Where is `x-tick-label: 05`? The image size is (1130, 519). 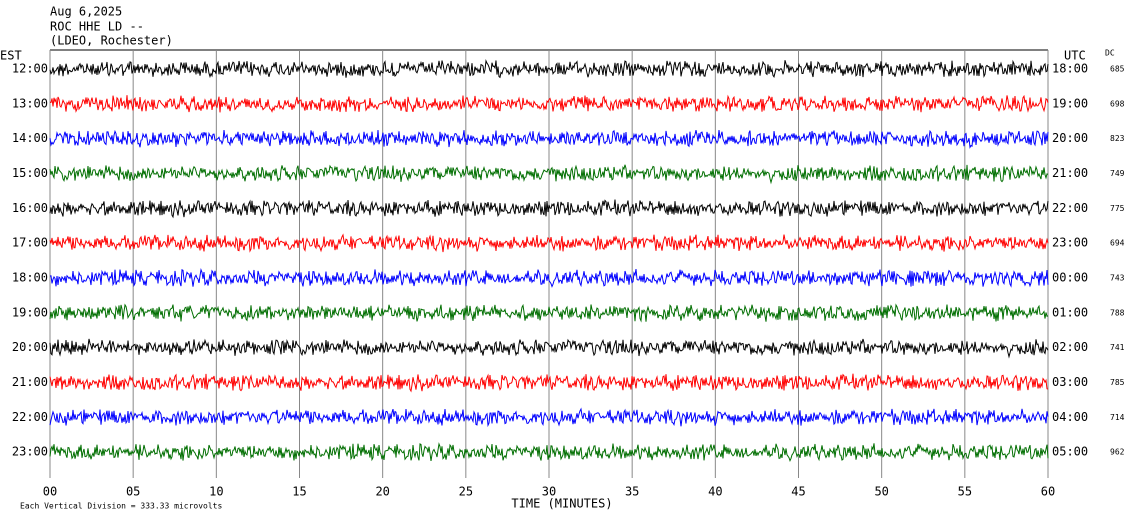 x-tick-label: 05 is located at coordinates (133, 492).